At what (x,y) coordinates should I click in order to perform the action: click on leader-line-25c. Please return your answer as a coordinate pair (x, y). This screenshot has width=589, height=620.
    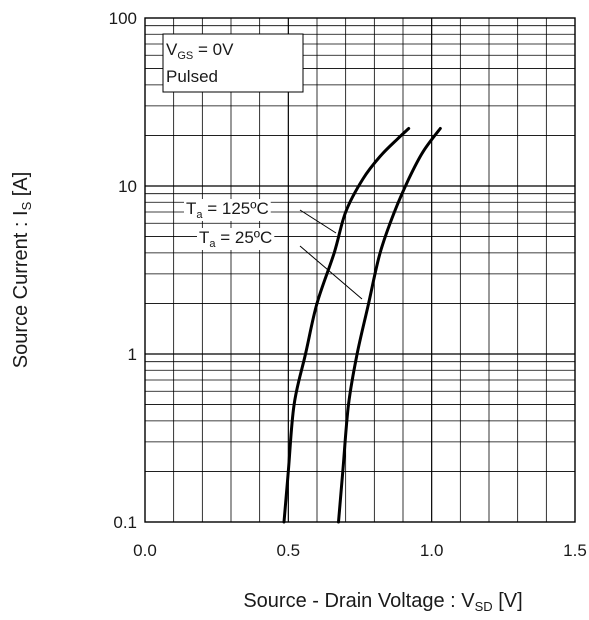
    Looking at the image, I should click on (331, 272).